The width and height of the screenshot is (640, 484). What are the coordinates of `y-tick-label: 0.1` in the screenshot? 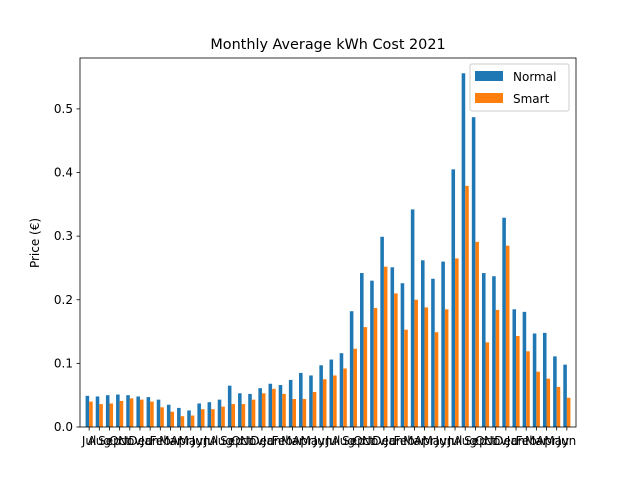 It's located at (63, 363).